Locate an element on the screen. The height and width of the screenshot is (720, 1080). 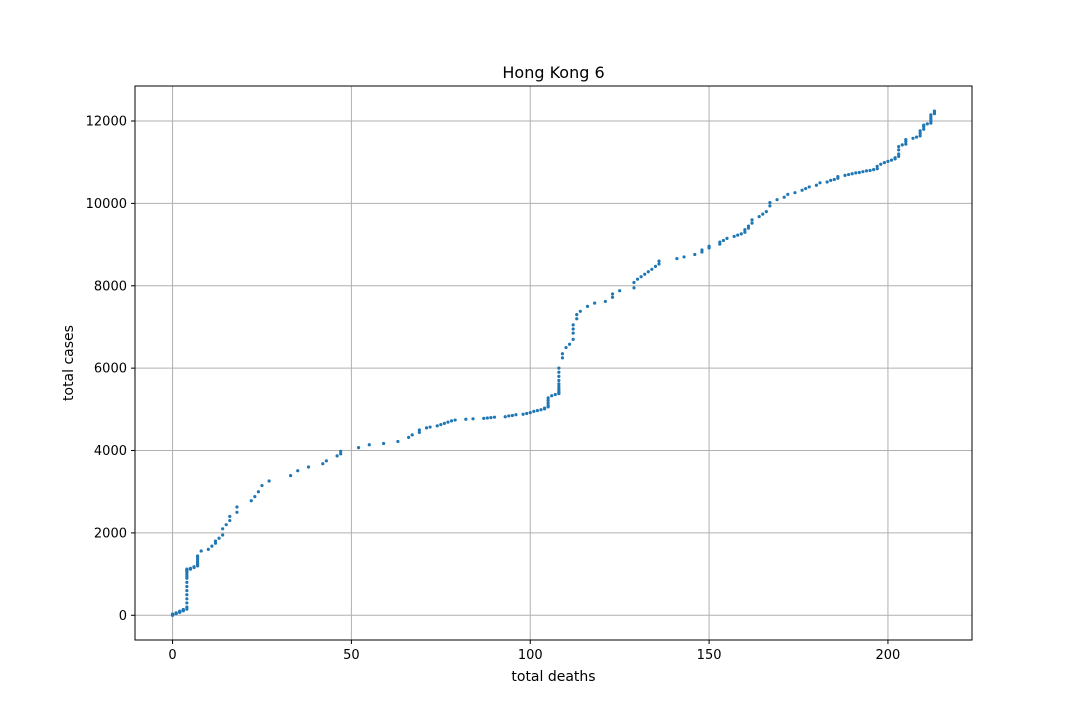
x-tick-label: 50 is located at coordinates (351, 655).